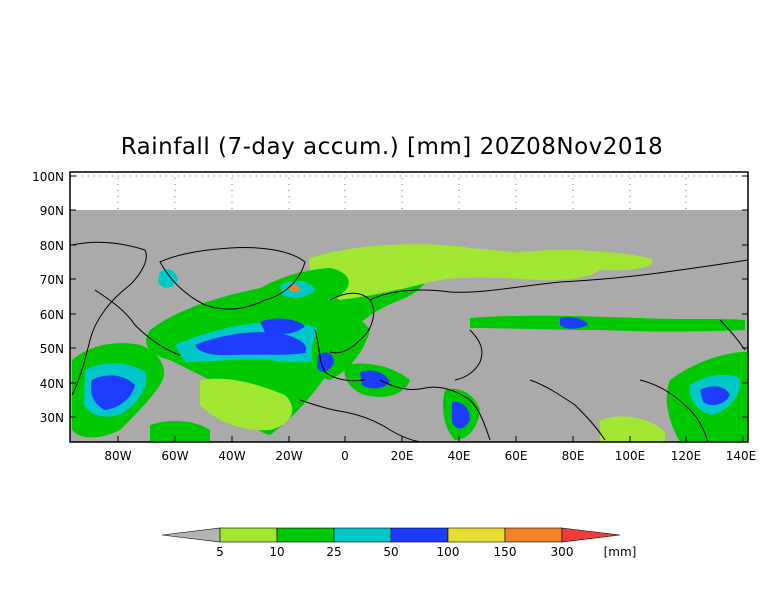 Image resolution: width=784 pixels, height=612 pixels. Describe the element at coordinates (402, 456) in the screenshot. I see `lon-label: 20E` at that location.